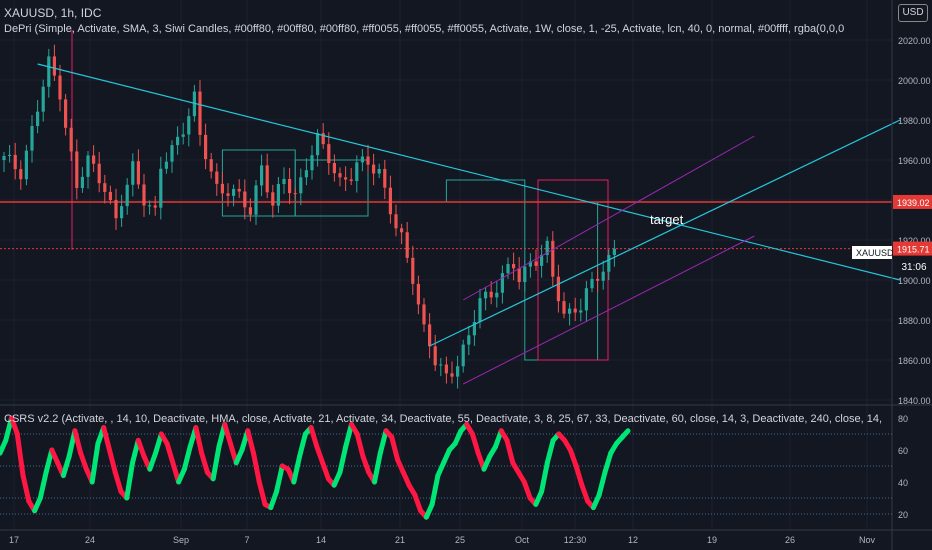  Describe the element at coordinates (867, 540) in the screenshot. I see `time-tick-label: Nov` at that location.